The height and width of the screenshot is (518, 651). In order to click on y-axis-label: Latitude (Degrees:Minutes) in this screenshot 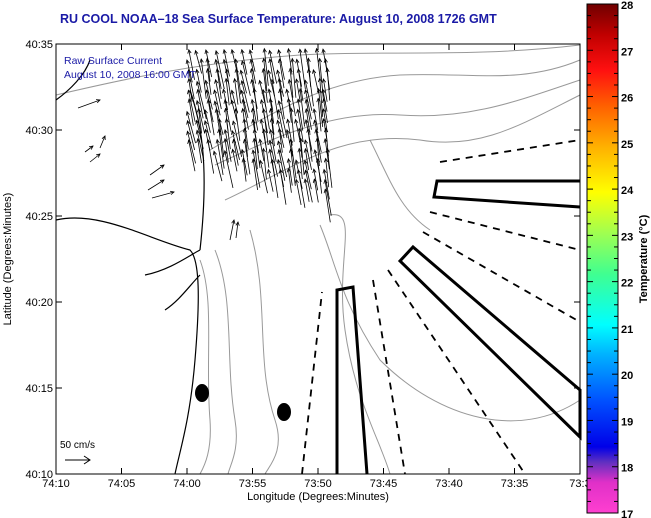, I will do `click(8, 259)`.